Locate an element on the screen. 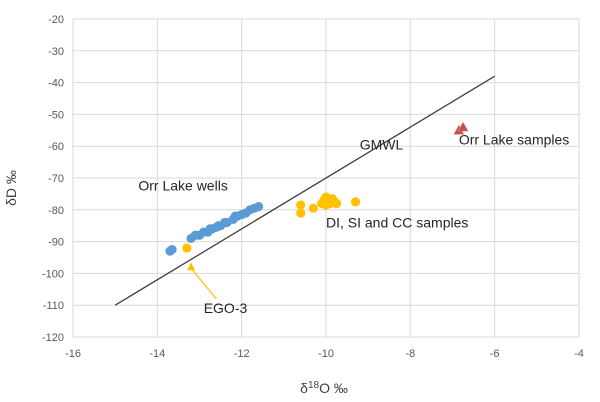 The image size is (600, 402). ego3-arrow-head is located at coordinates (191, 266).